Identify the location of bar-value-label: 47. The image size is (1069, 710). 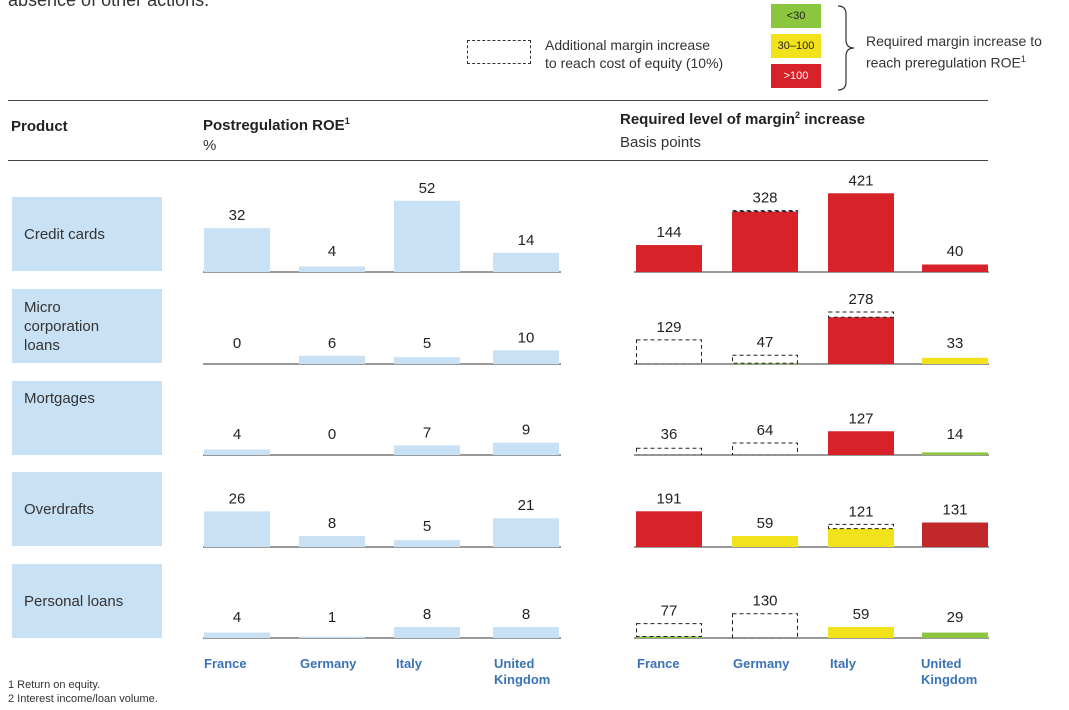
(765, 342).